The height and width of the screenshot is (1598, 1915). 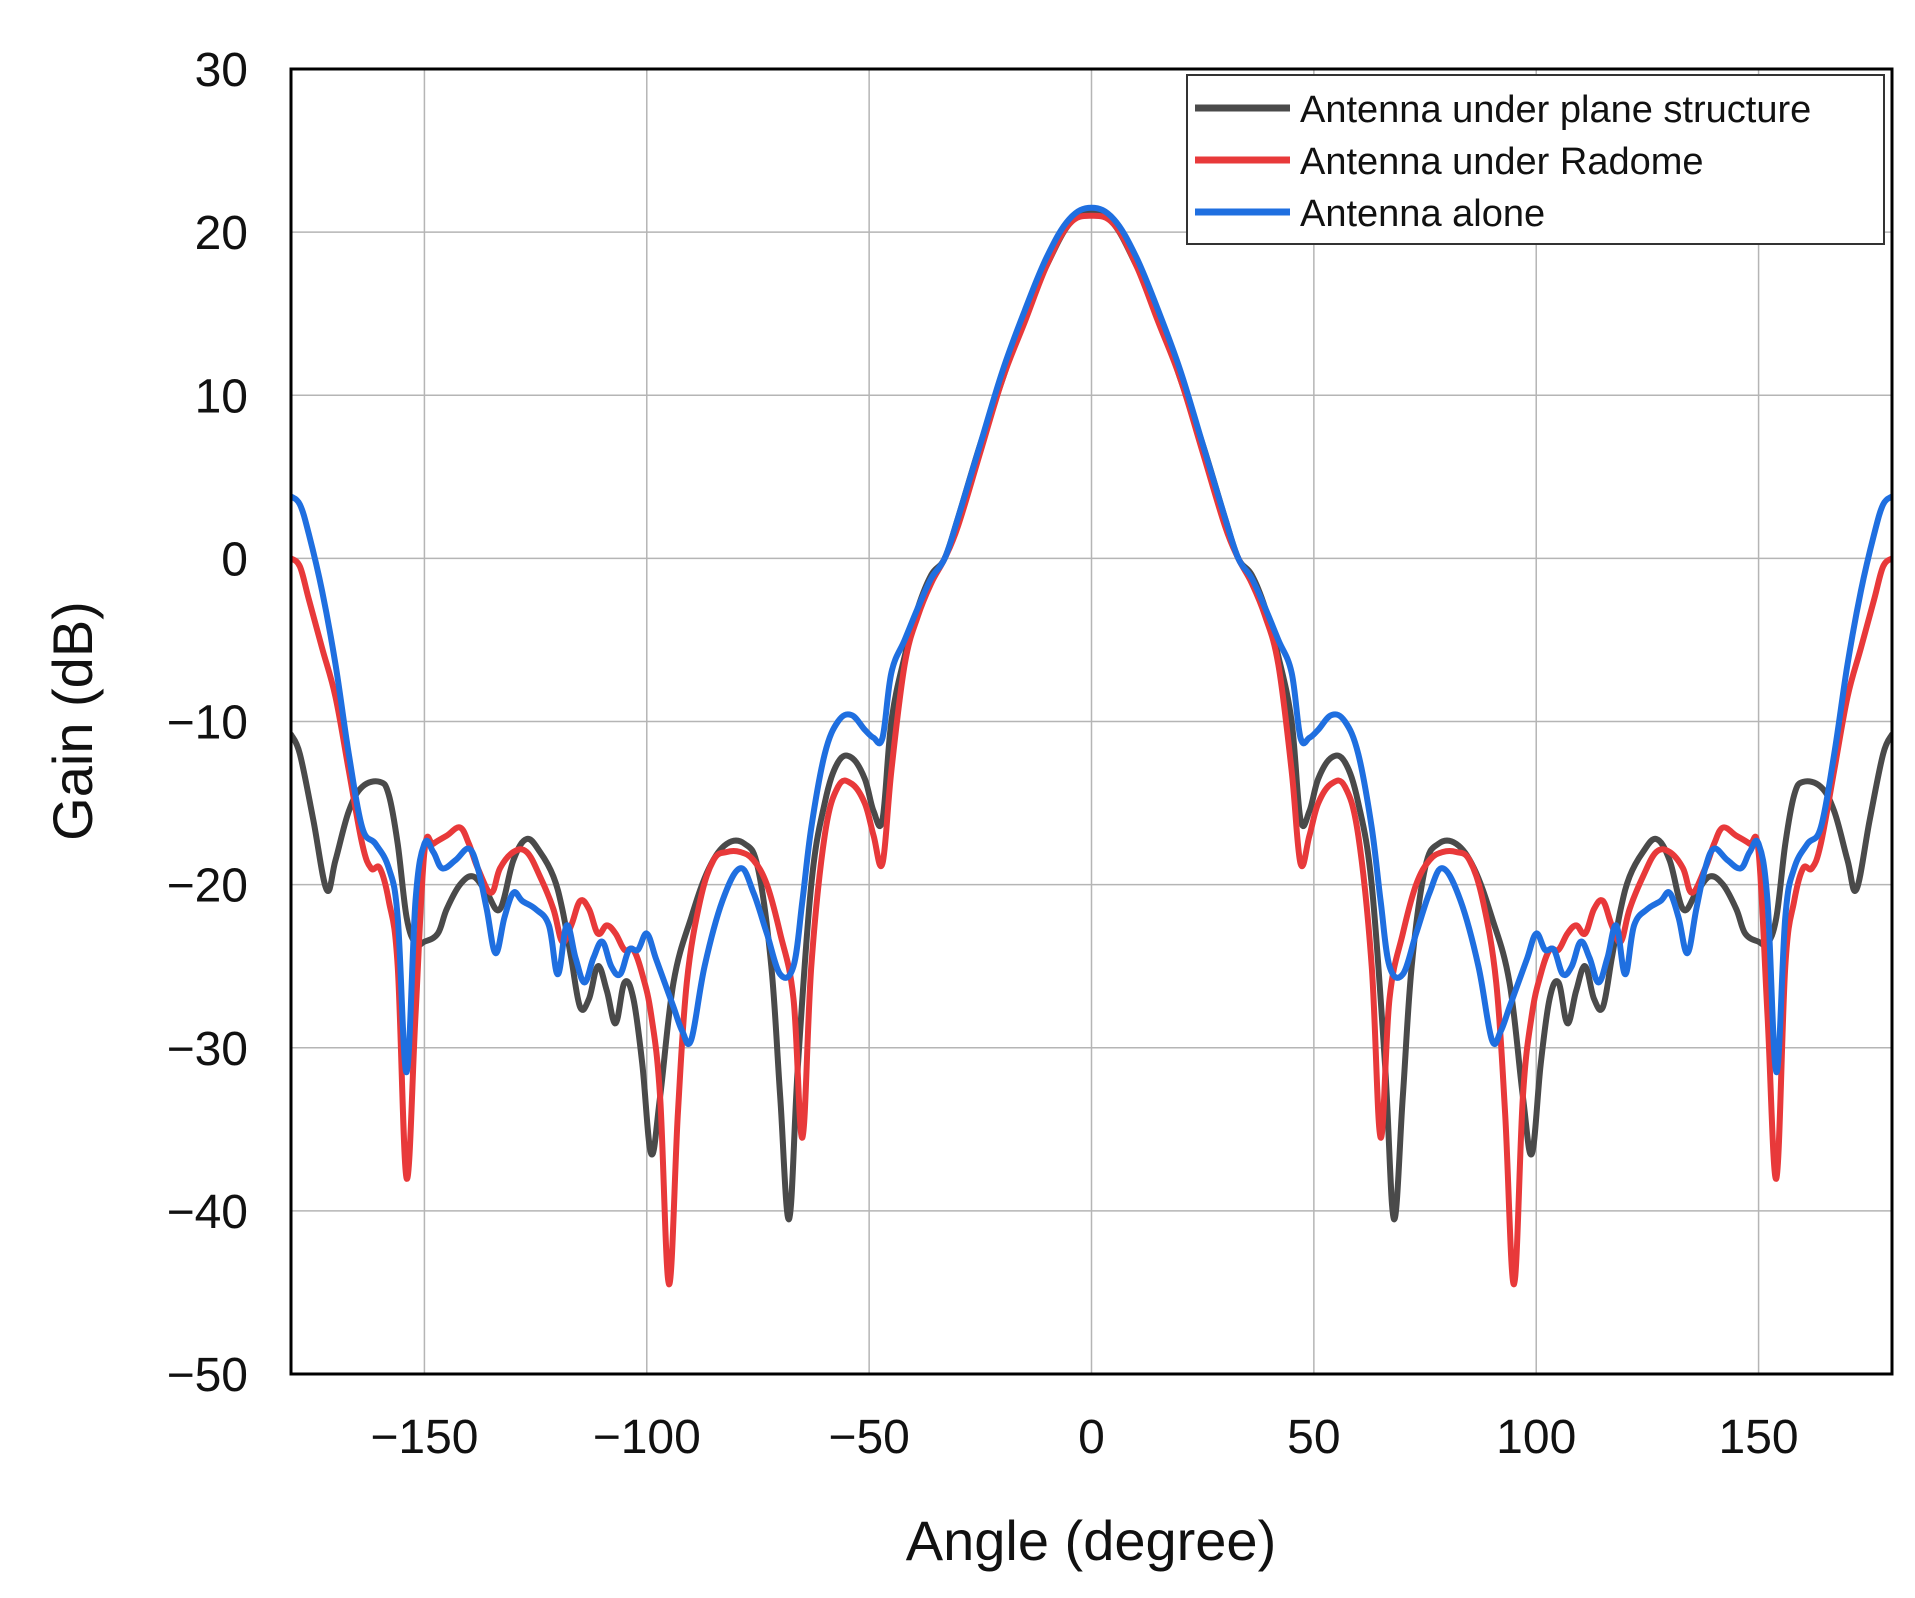 What do you see at coordinates (1091, 1540) in the screenshot?
I see `x-axis-title: Angle (degree)` at bounding box center [1091, 1540].